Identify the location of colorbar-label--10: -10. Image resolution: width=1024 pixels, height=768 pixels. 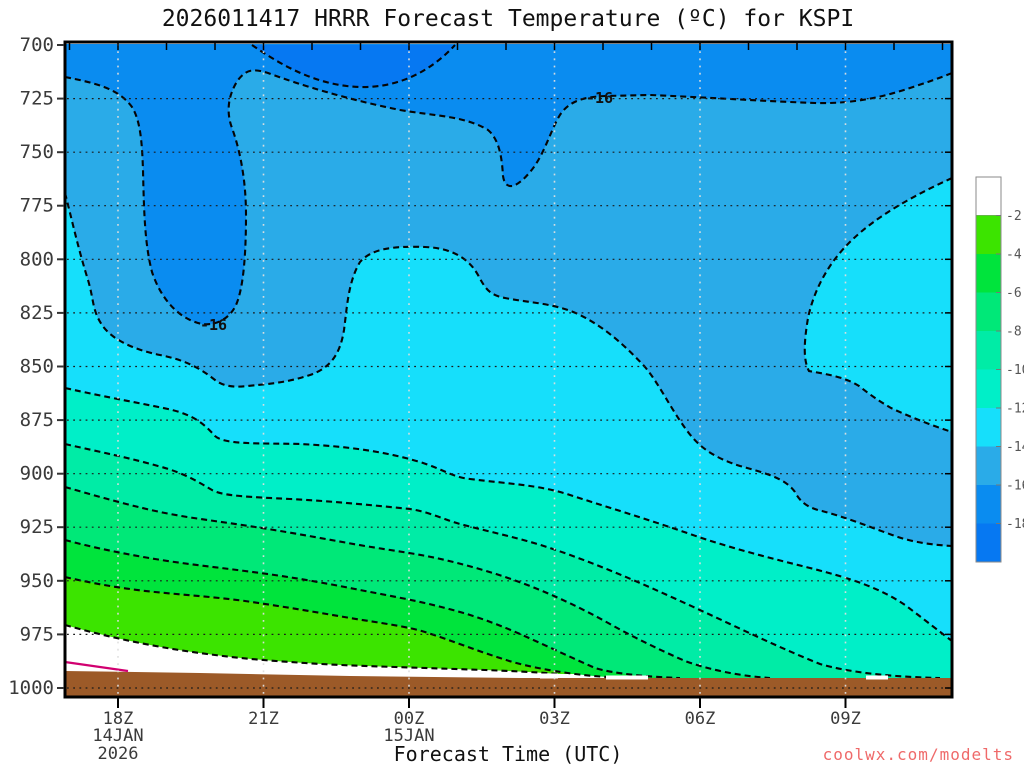
(1015, 370).